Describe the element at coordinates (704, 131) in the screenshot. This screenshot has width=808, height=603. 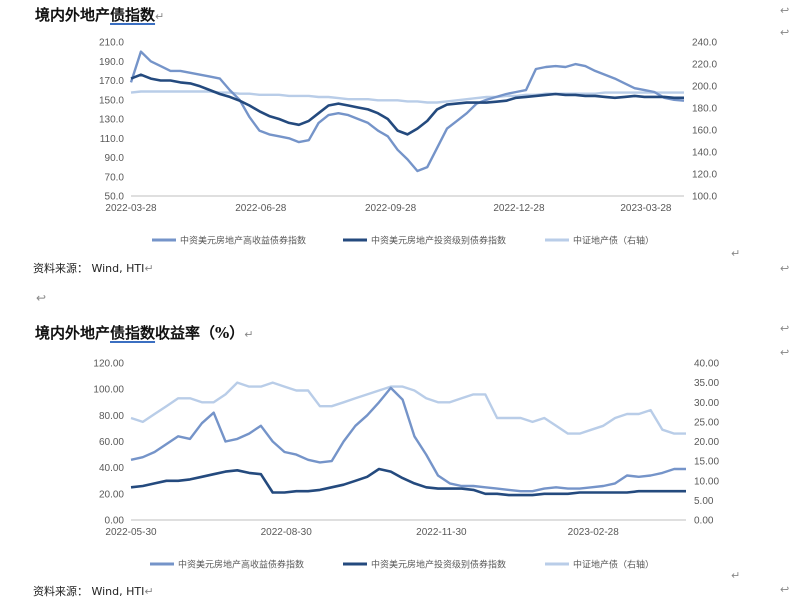
I see `y-right-tick-label: 160.0` at that location.